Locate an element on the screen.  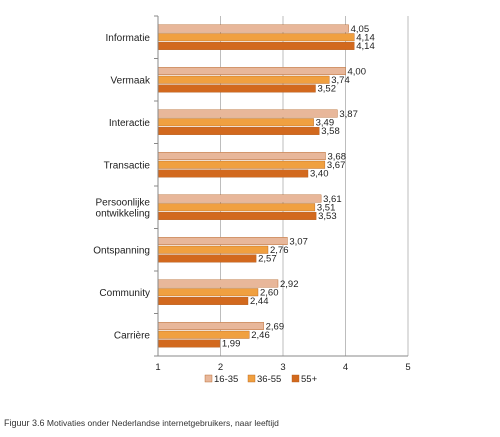
category-label-6: Community is located at coordinates (124, 293).